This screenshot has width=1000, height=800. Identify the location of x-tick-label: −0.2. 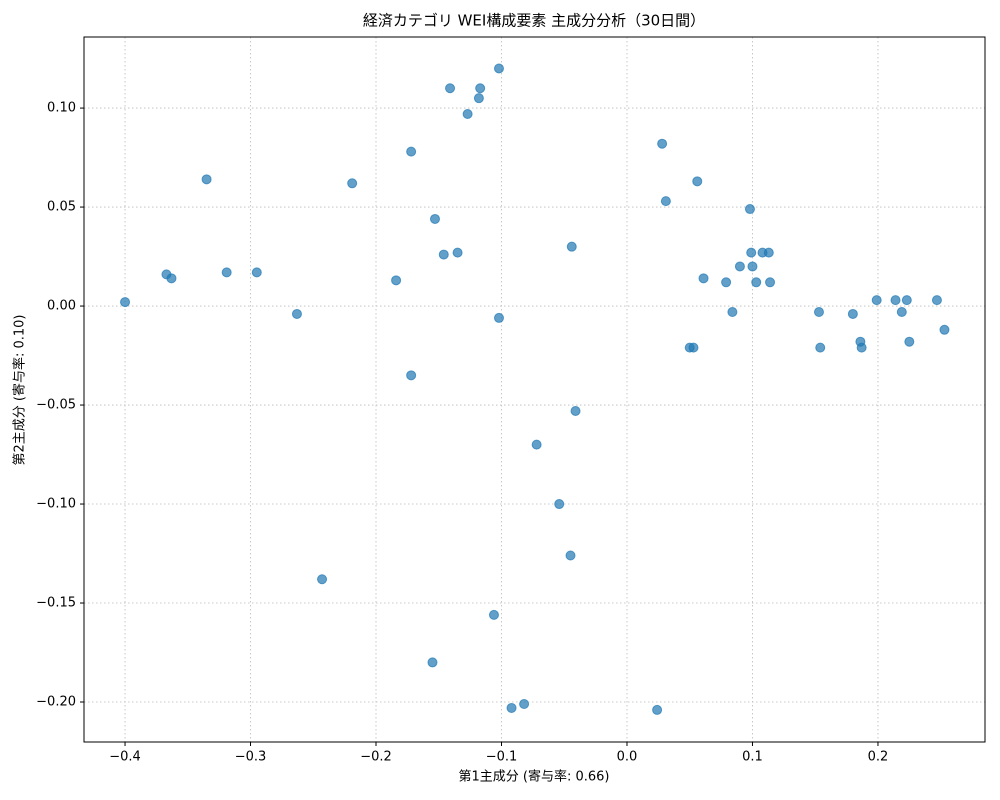
(376, 757).